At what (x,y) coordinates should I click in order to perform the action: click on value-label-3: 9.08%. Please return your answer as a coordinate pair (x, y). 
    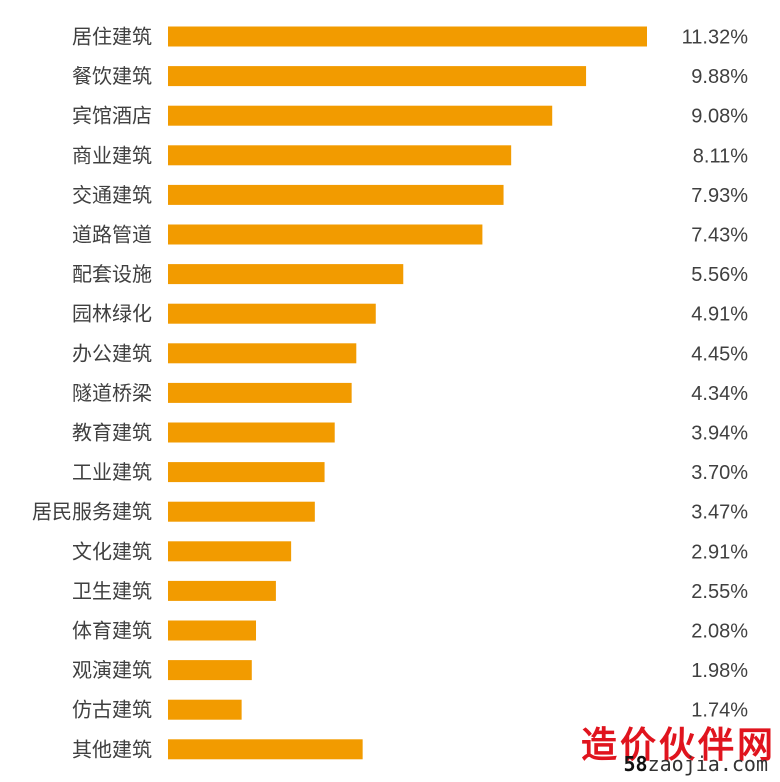
    Looking at the image, I should click on (719, 117).